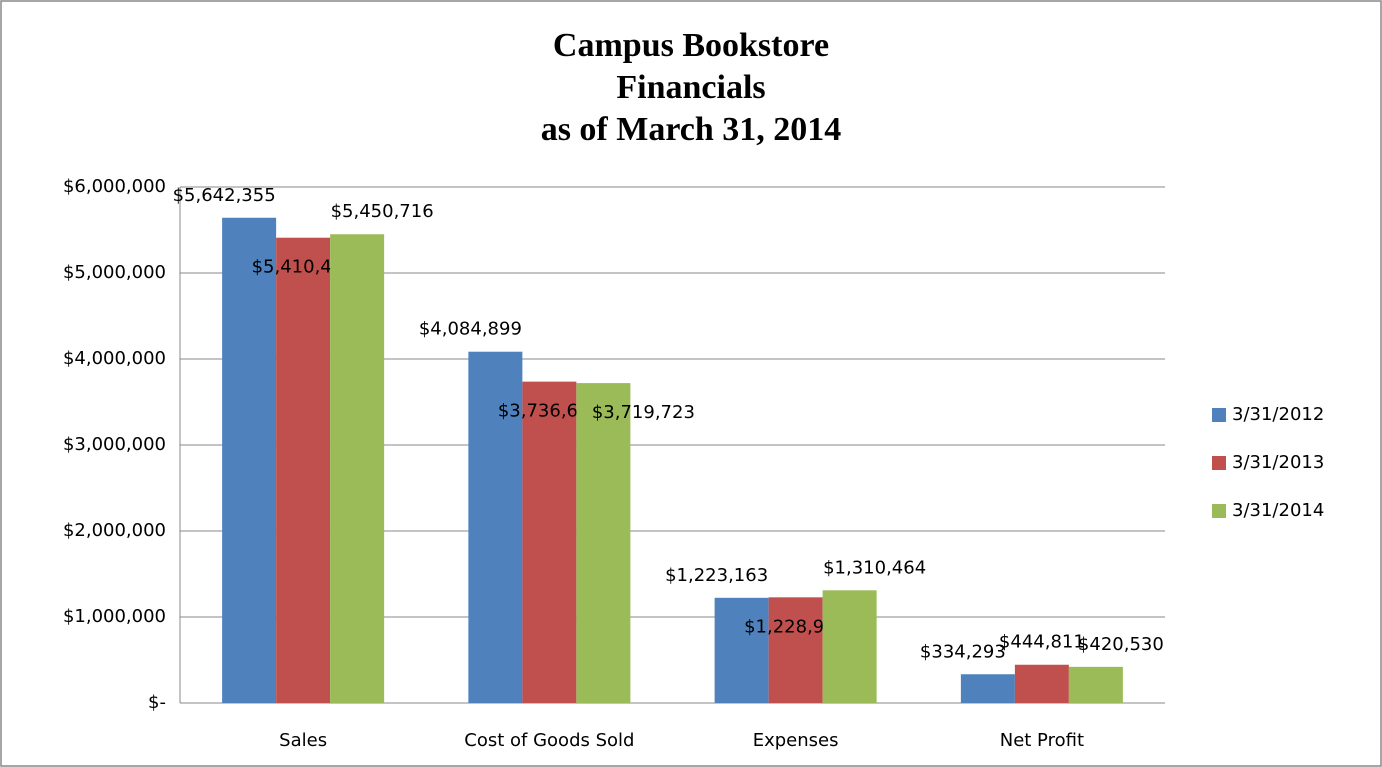  I want to click on chart-title: Campus Bookstore, so click(691, 45).